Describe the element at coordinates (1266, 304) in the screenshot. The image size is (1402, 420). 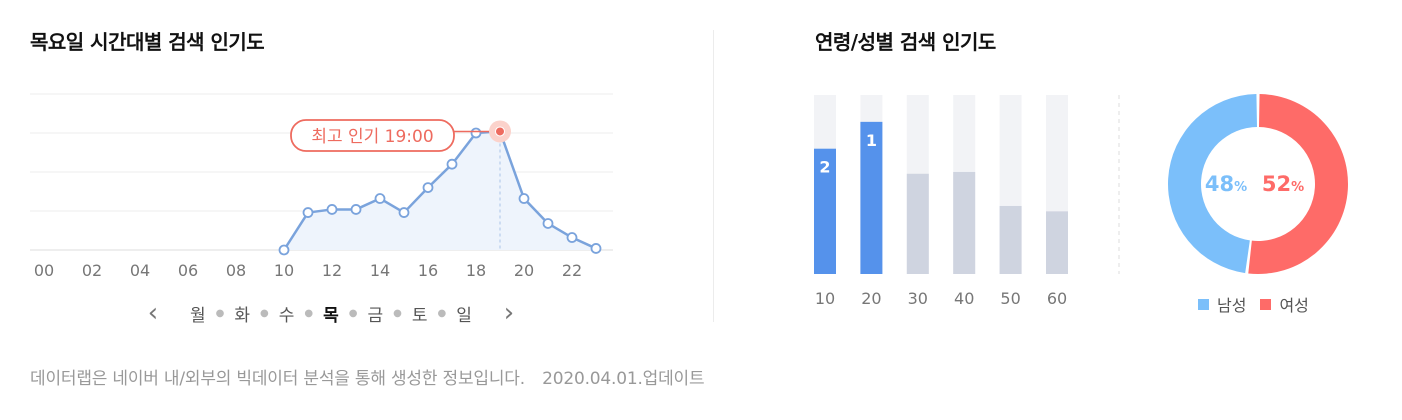
I see `female-swatch` at that location.